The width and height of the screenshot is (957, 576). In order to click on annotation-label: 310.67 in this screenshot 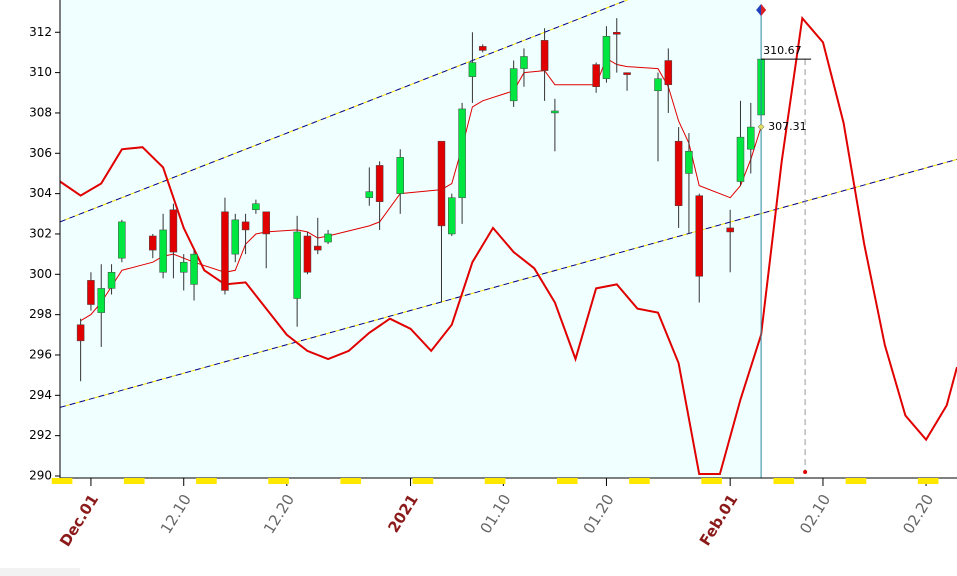, I will do `click(782, 50)`.